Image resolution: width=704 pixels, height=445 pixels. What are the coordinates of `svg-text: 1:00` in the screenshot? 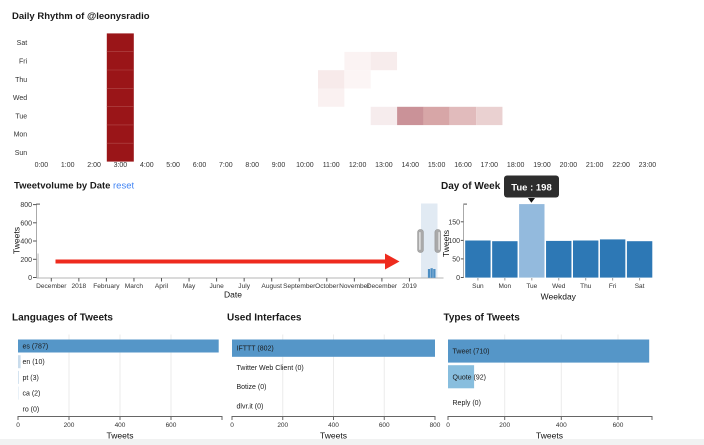 It's located at (68, 165).